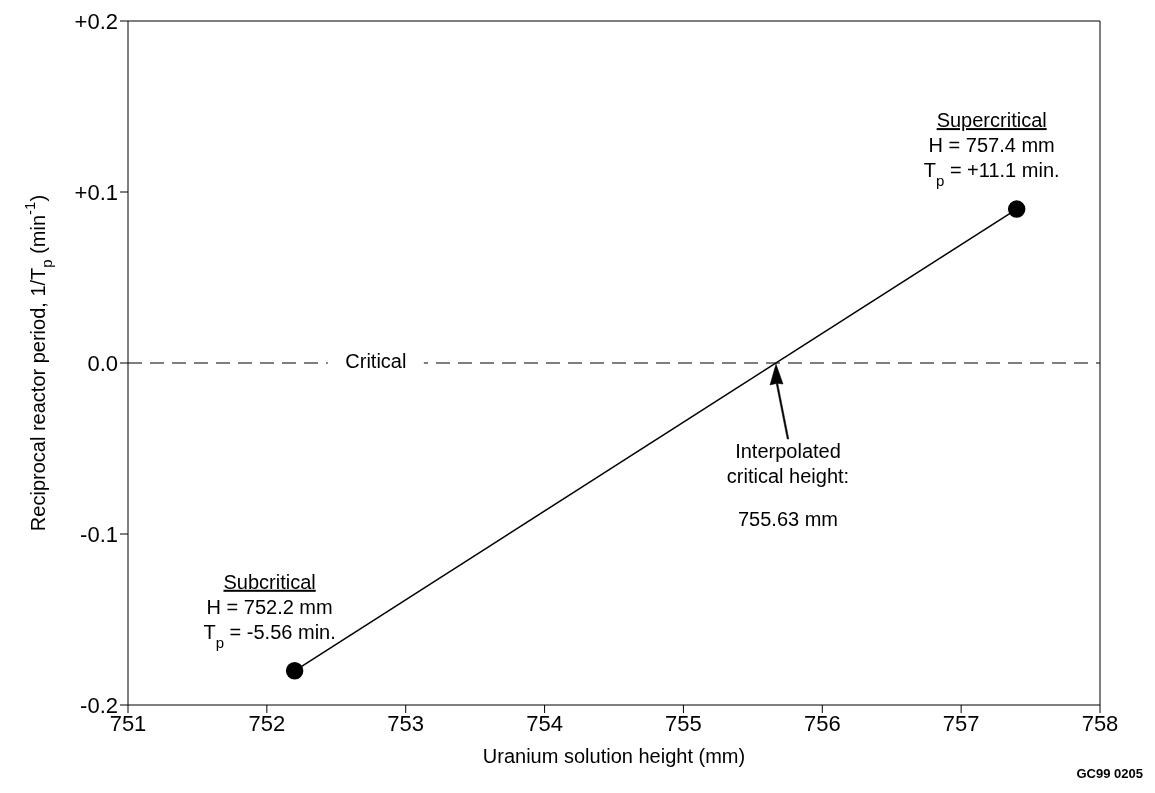 The image size is (1155, 793). I want to click on x-tick-label: 752, so click(267, 723).